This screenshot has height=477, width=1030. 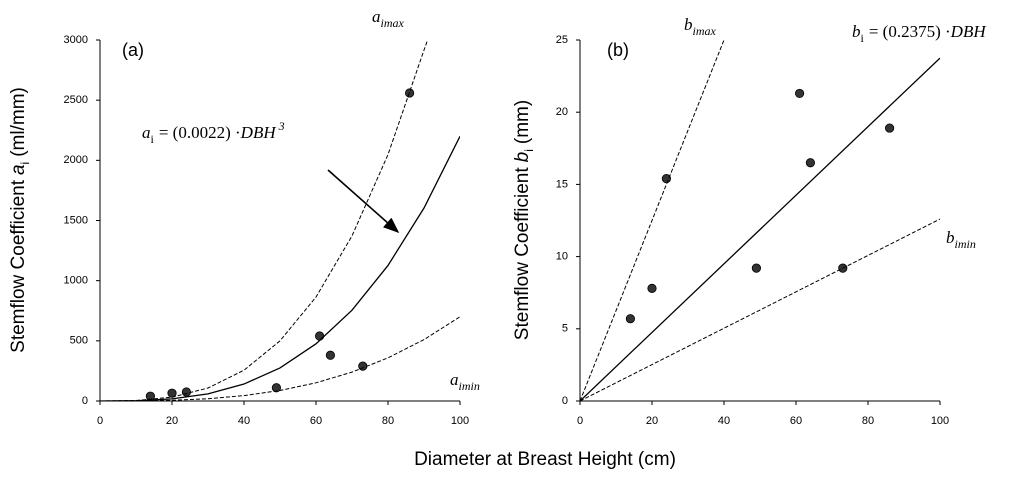 I want to click on x-axis-label: Diameter at Breast Height (cm), so click(x=545, y=459).